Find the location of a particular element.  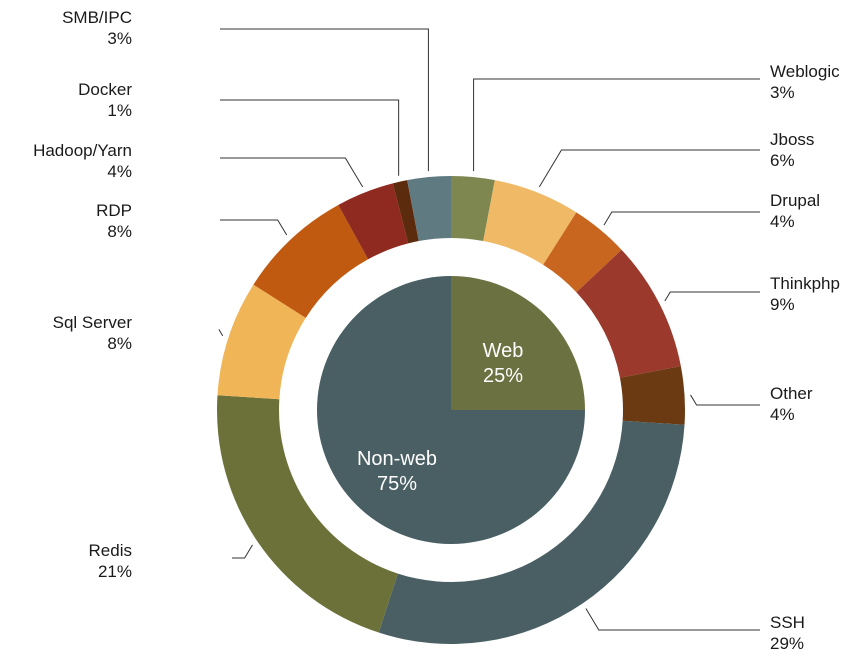

leader-jboss is located at coordinates (649, 168).